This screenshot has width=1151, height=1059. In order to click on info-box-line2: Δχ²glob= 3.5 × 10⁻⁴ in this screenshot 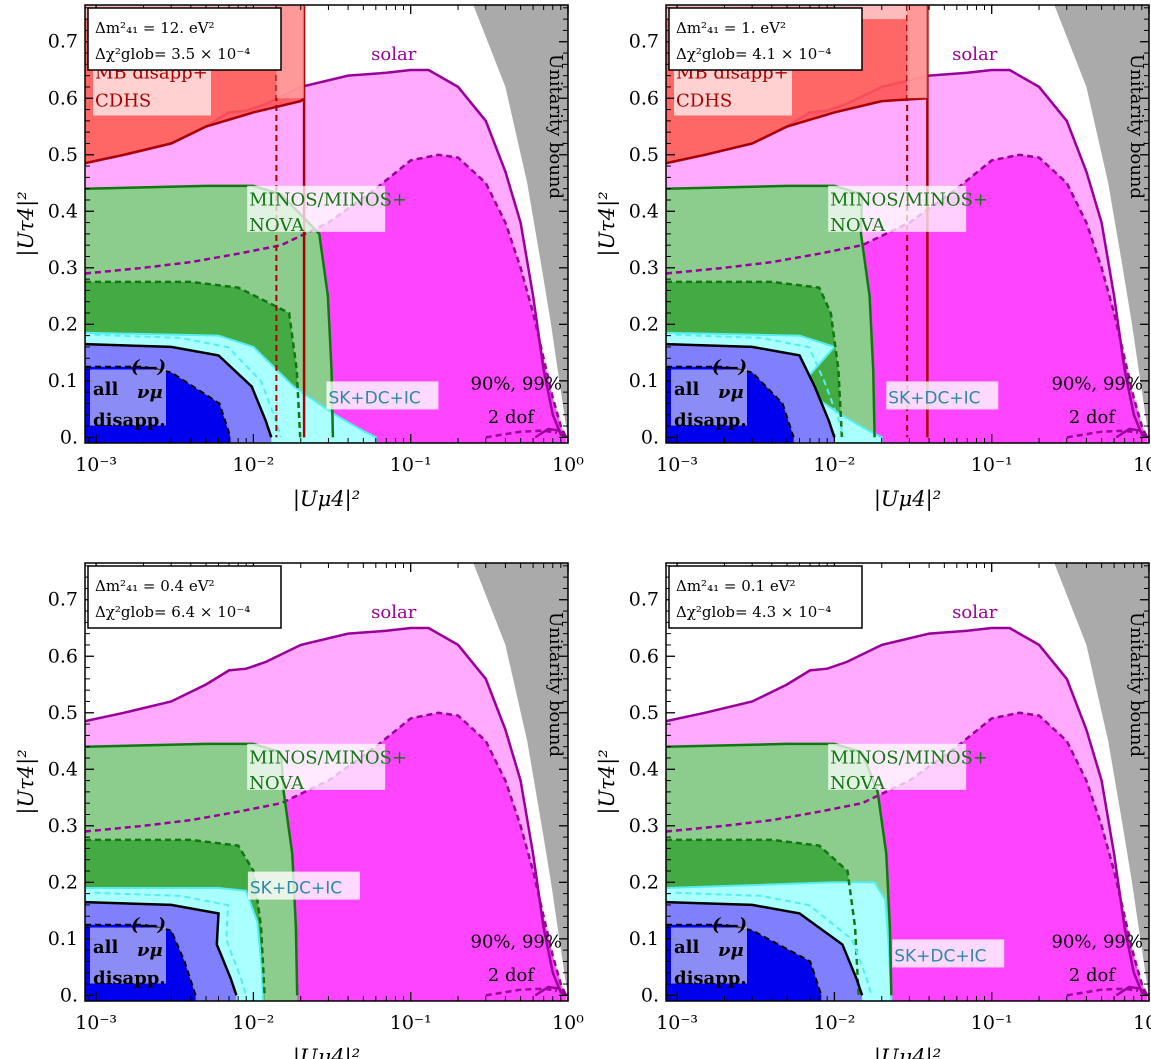, I will do `click(172, 54)`.